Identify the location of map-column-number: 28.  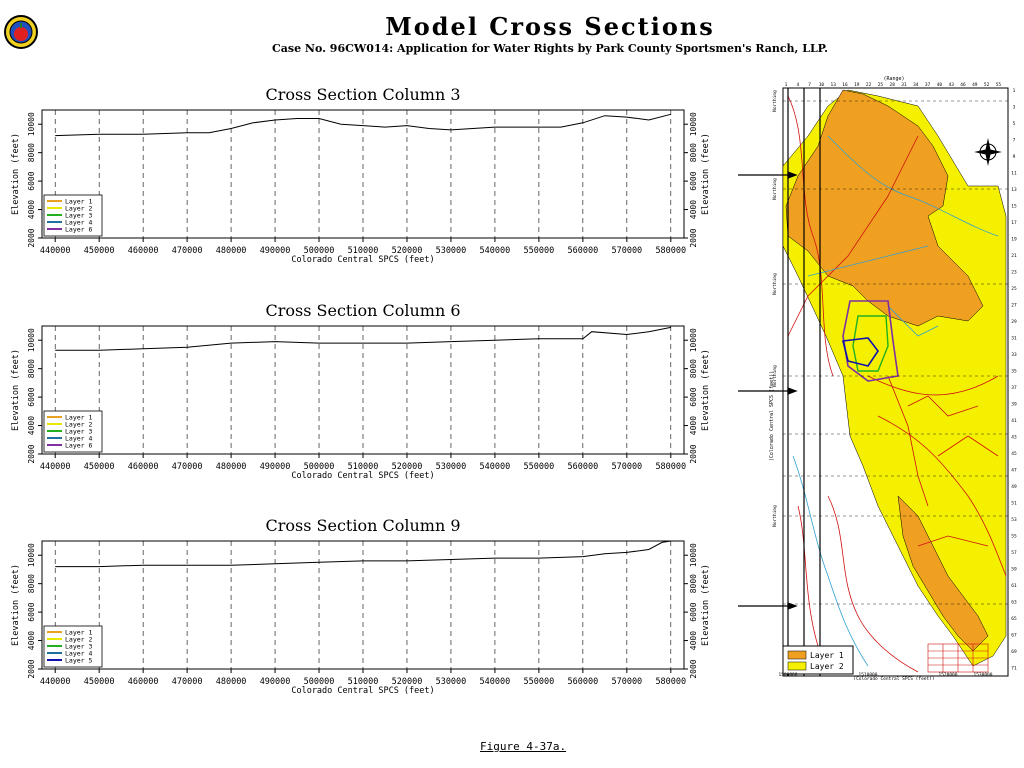
(892, 85).